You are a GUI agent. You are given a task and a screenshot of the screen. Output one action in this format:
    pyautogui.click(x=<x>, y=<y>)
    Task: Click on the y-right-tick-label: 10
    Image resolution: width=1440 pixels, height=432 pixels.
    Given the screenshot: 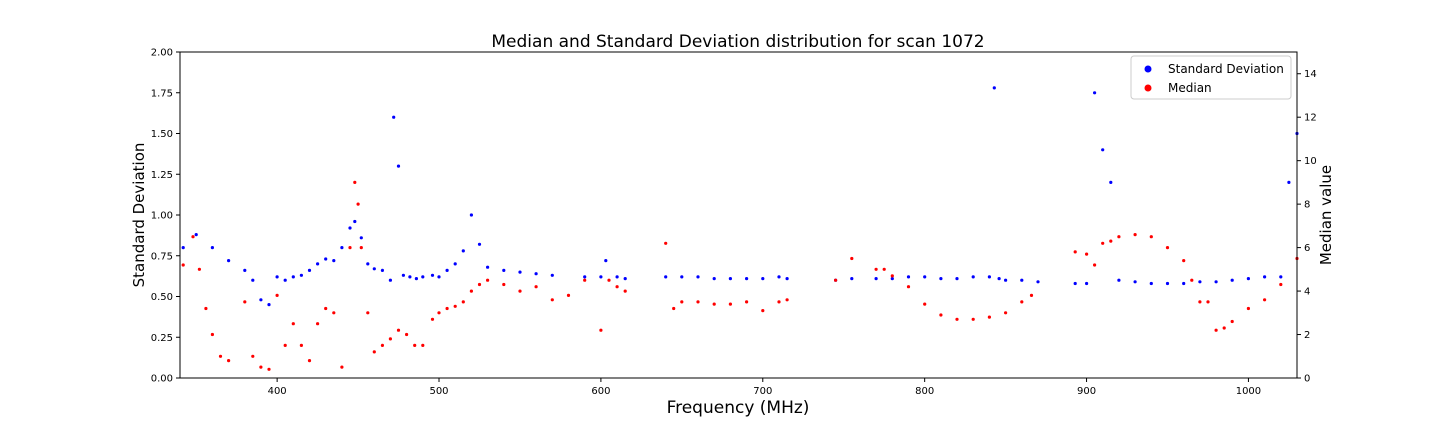 What is the action you would take?
    pyautogui.click(x=1310, y=161)
    